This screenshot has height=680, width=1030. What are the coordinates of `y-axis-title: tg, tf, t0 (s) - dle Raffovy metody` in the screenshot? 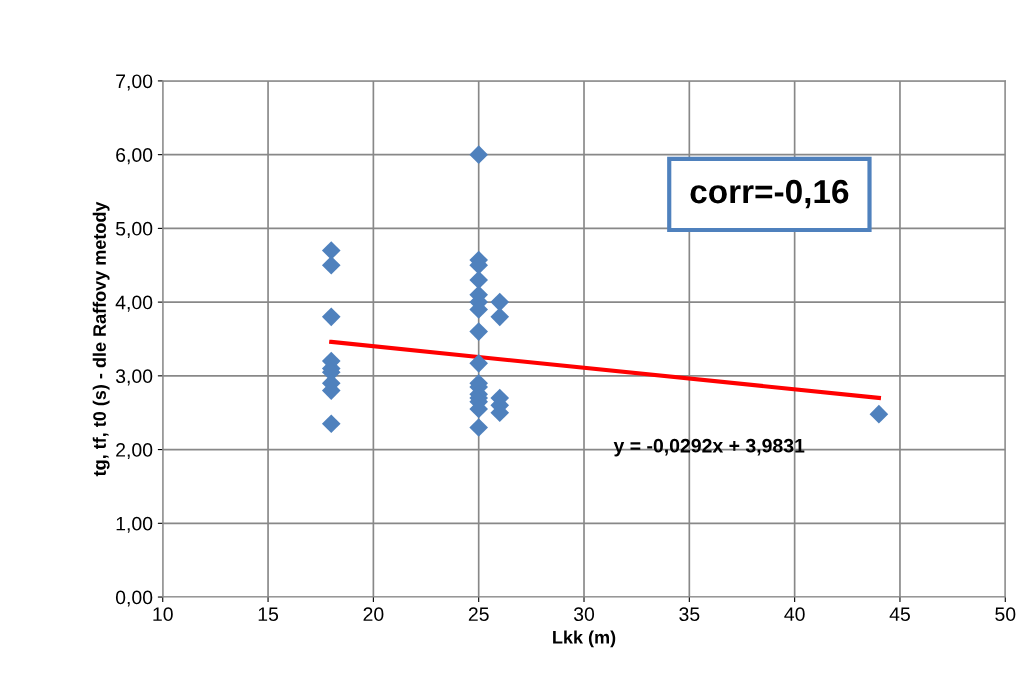 It's located at (101, 339).